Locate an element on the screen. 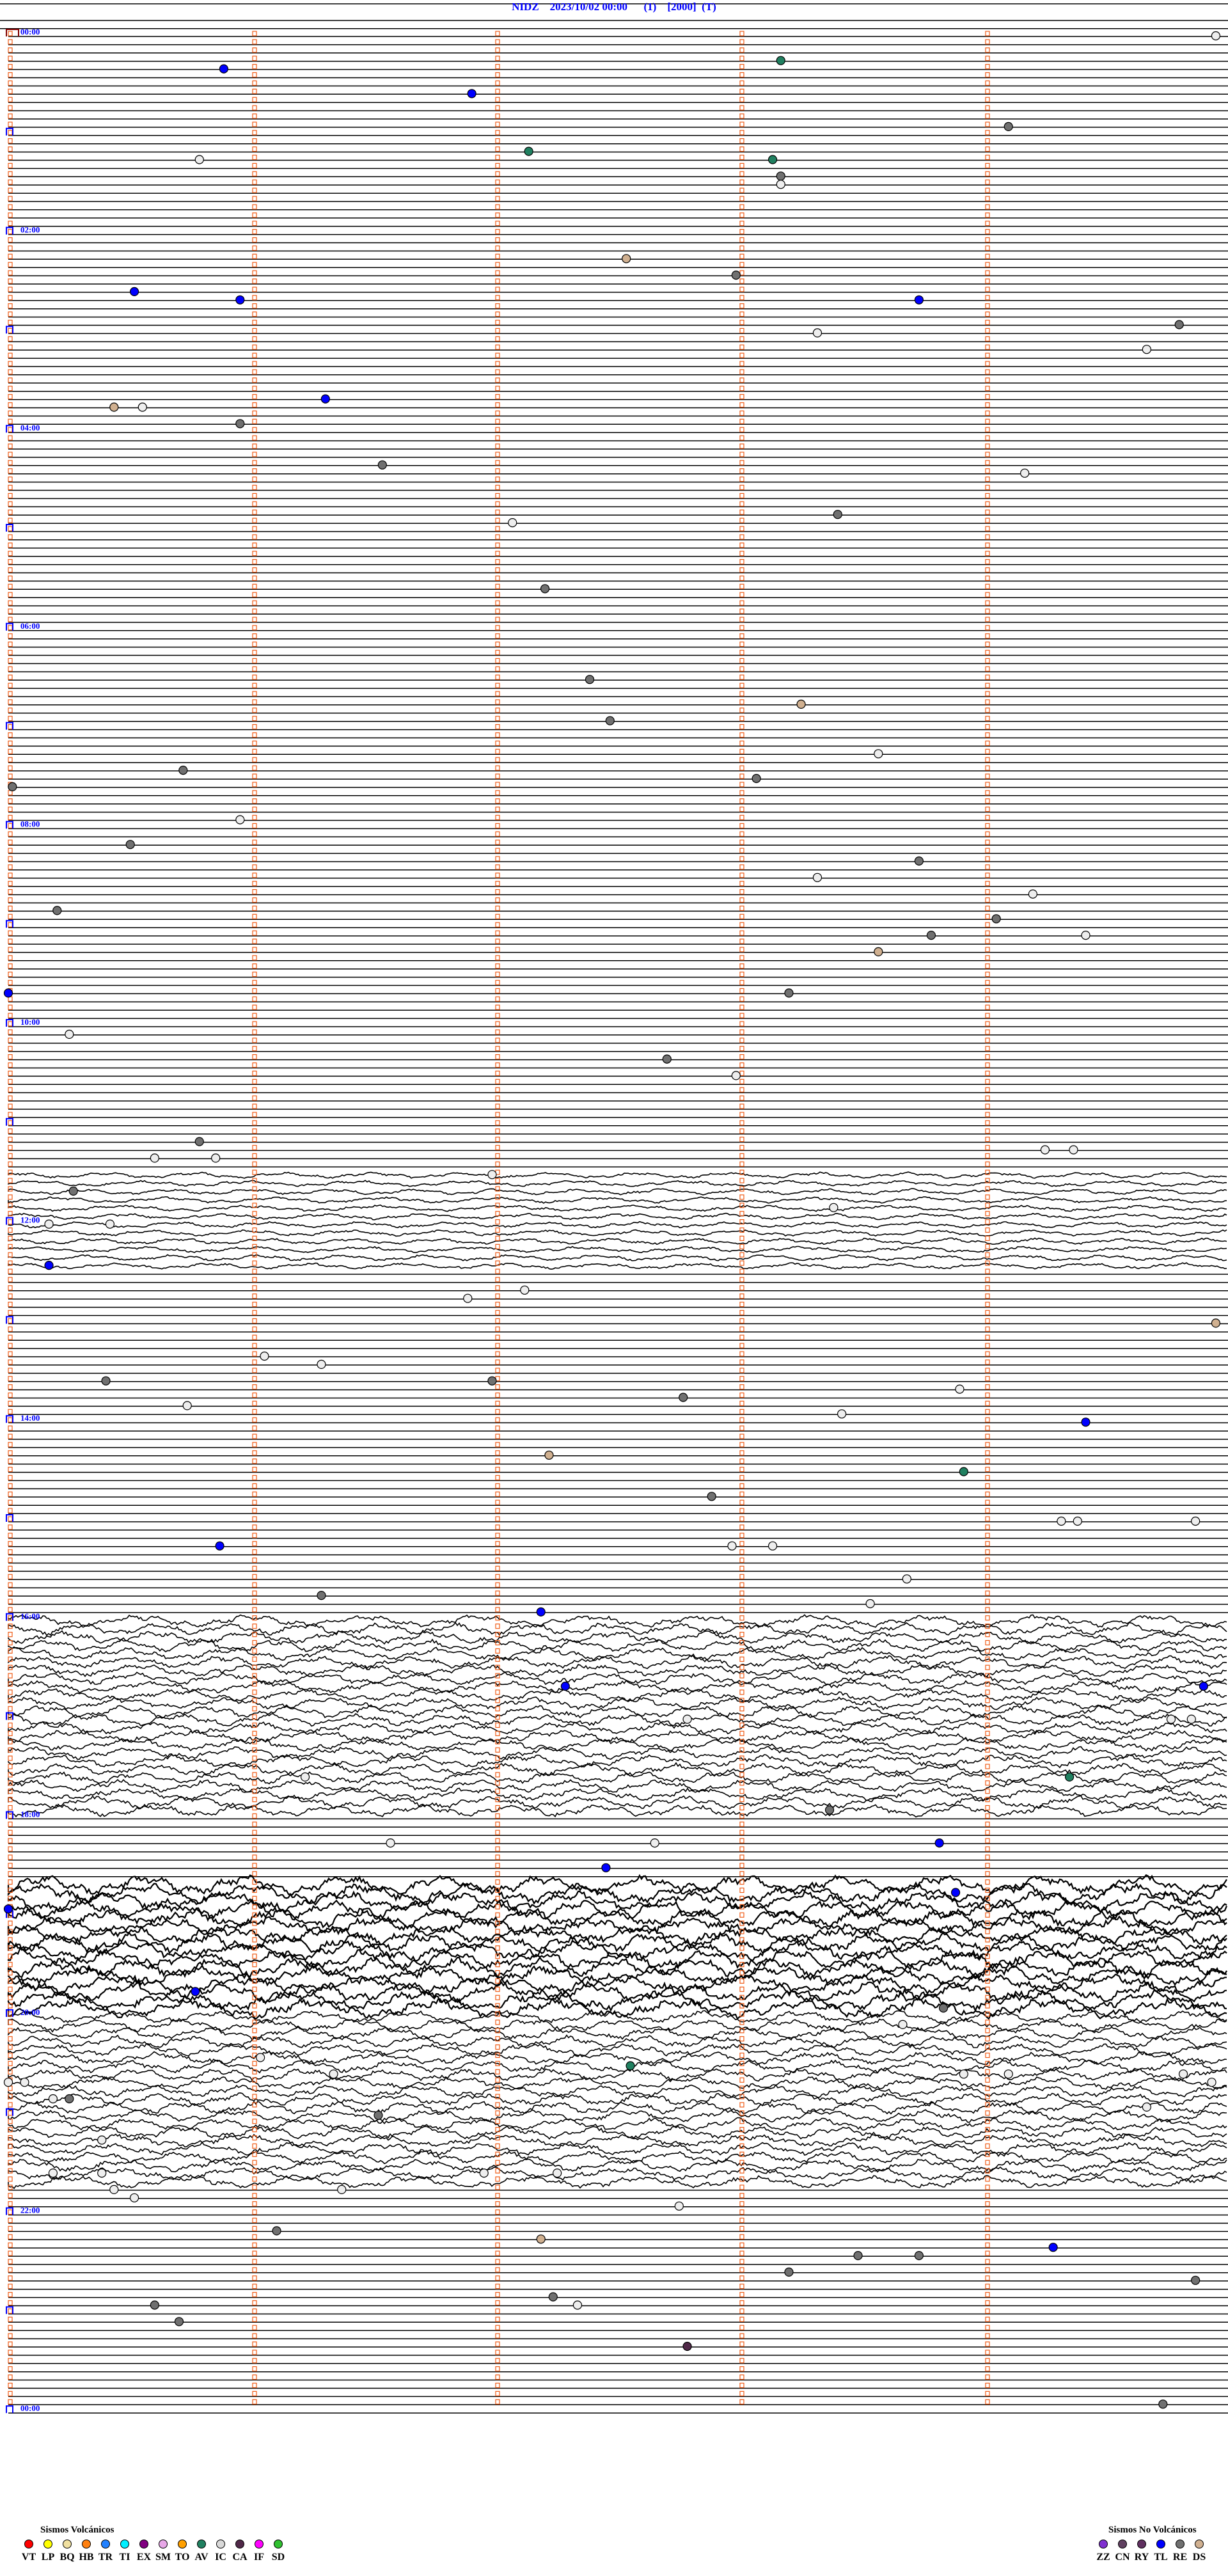  legend-dot-sm is located at coordinates (163, 2544).